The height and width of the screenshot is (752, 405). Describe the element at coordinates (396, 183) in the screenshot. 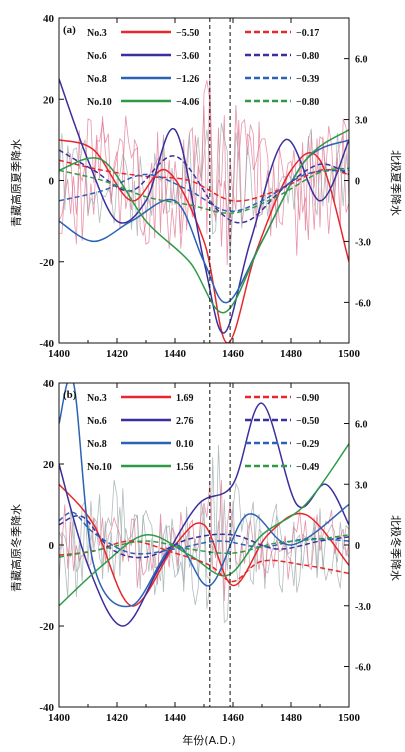

I see `y-axis-label-right: 北极夏季降水` at that location.